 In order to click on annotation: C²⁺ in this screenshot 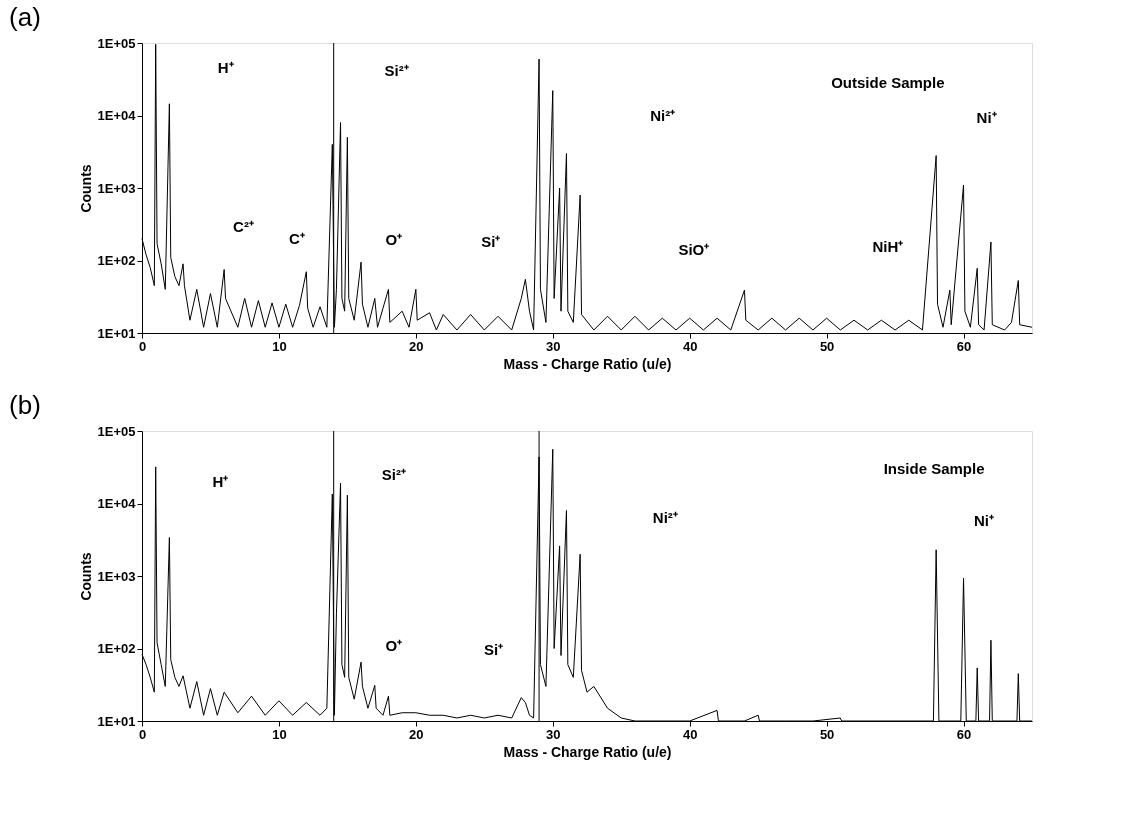, I will do `click(243, 227)`.